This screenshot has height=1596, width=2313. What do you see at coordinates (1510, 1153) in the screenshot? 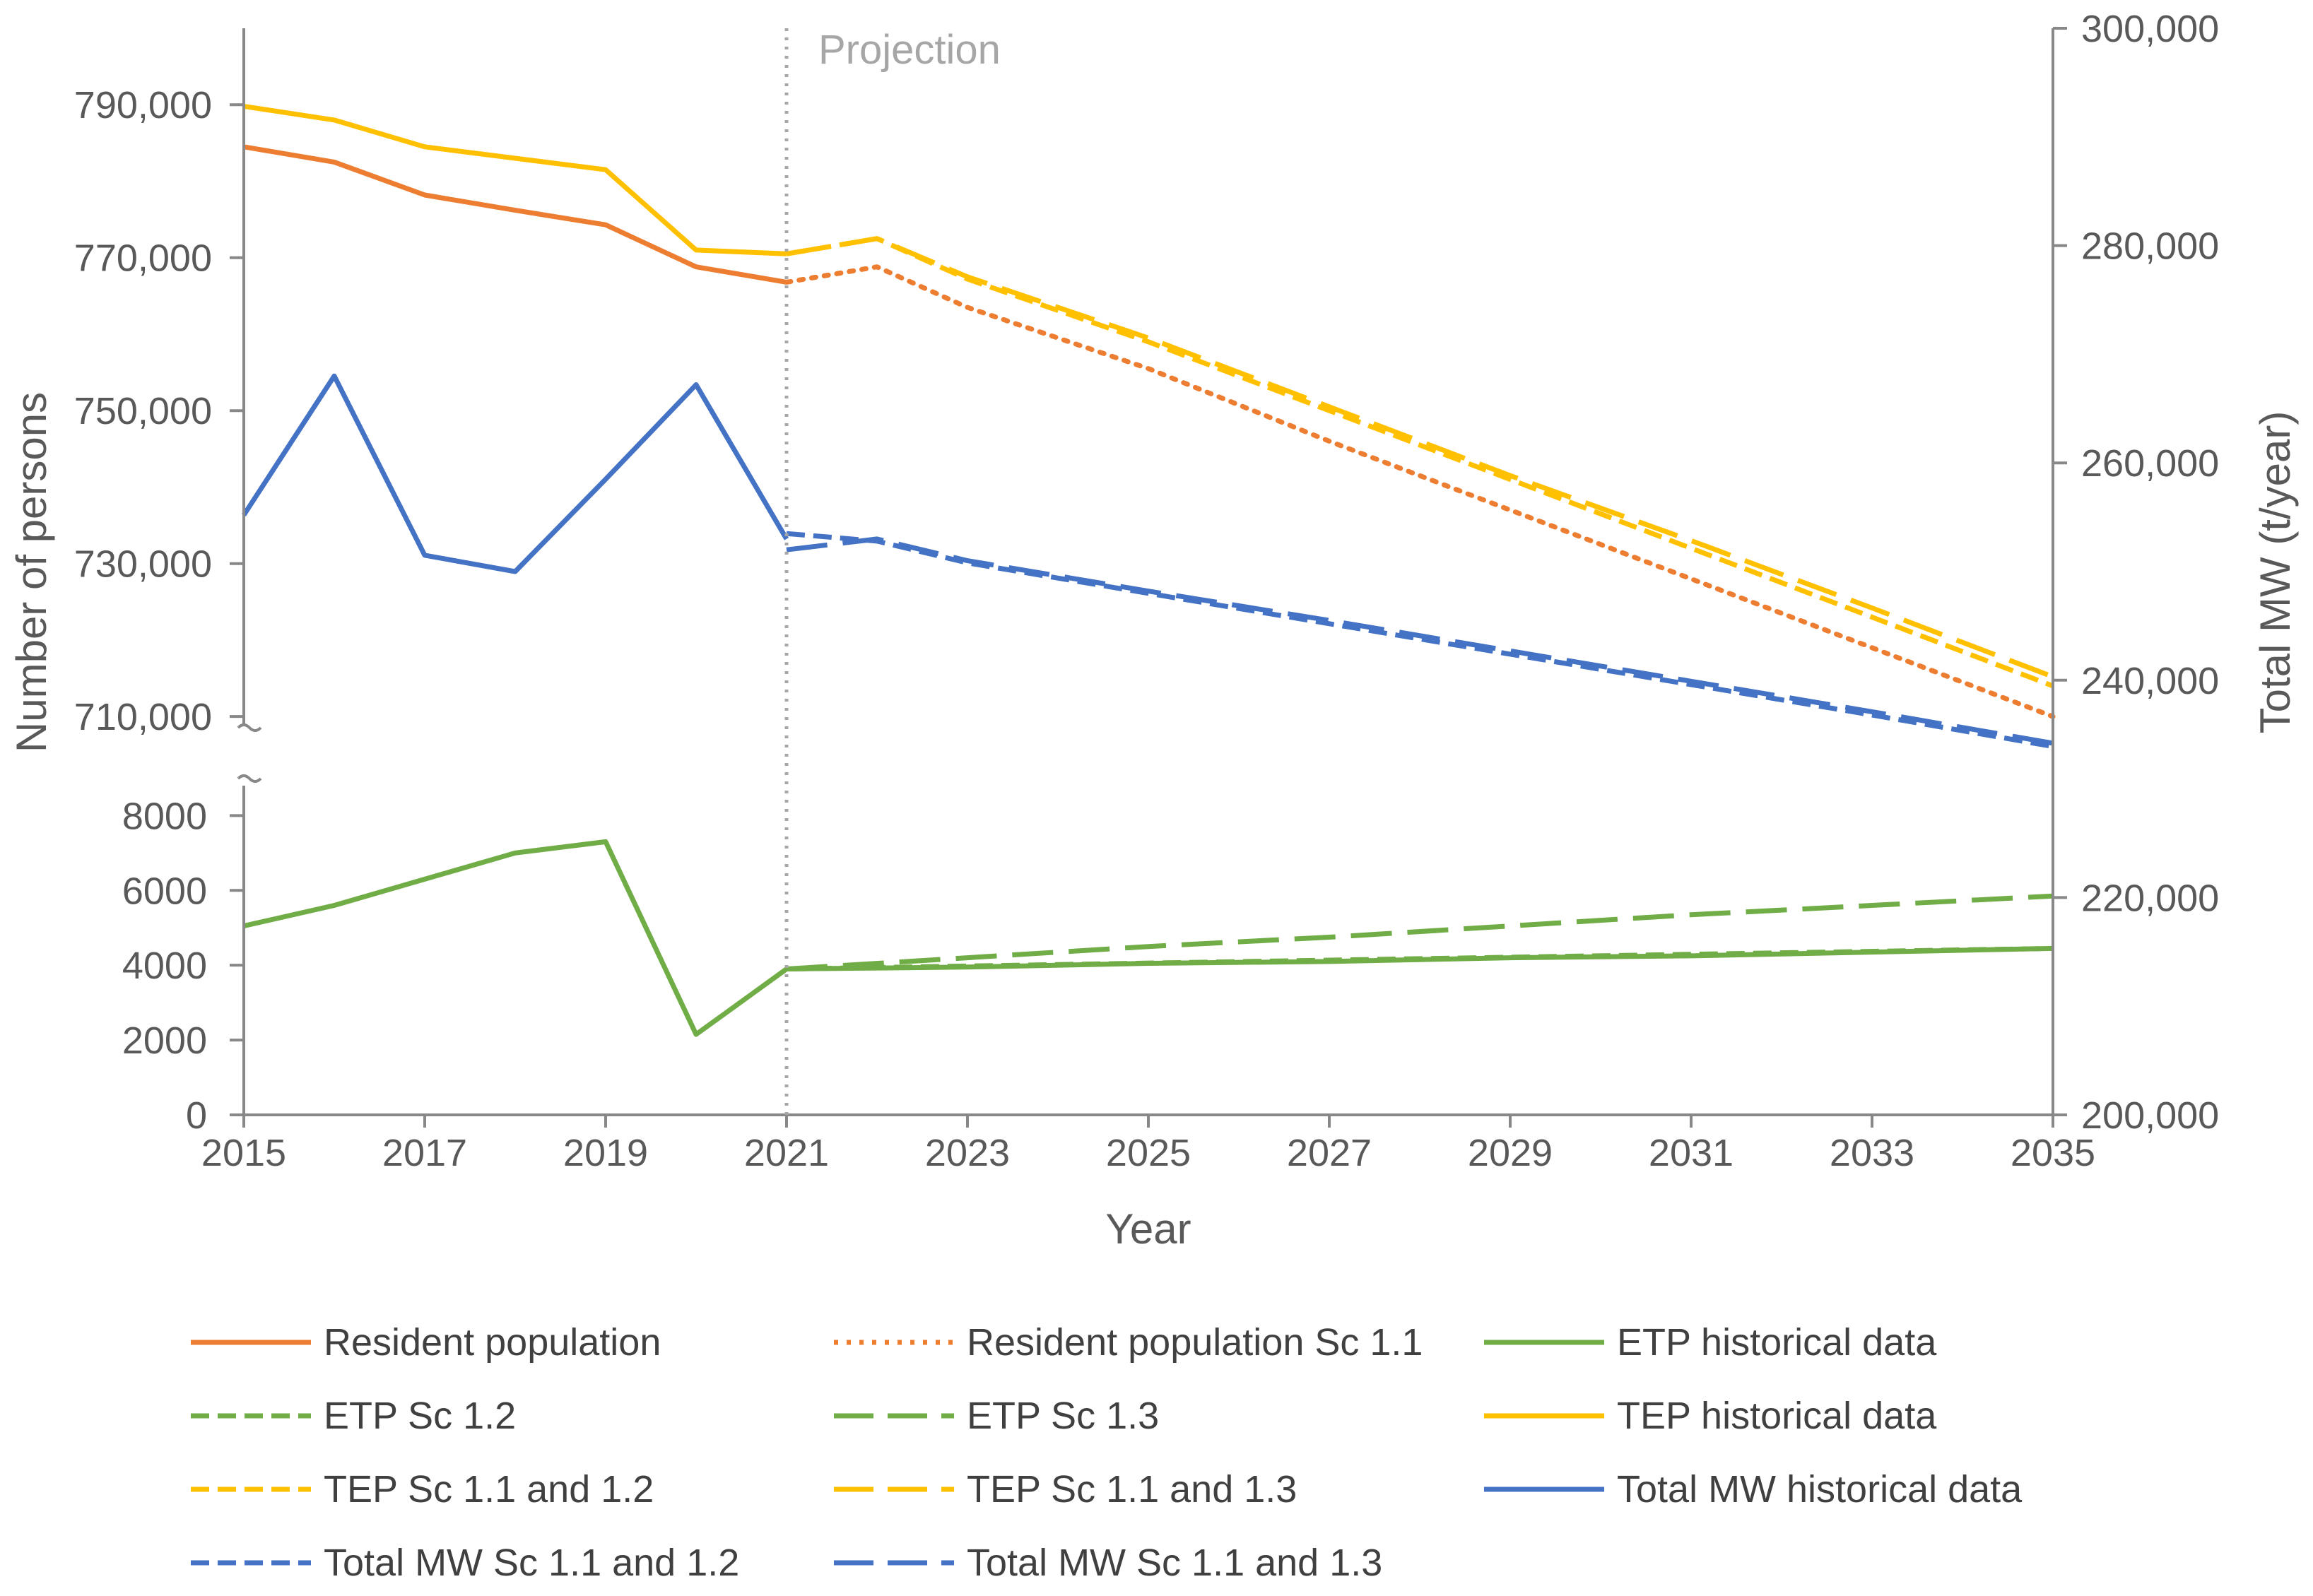
I see `x-tick-label: 2029` at bounding box center [1510, 1153].